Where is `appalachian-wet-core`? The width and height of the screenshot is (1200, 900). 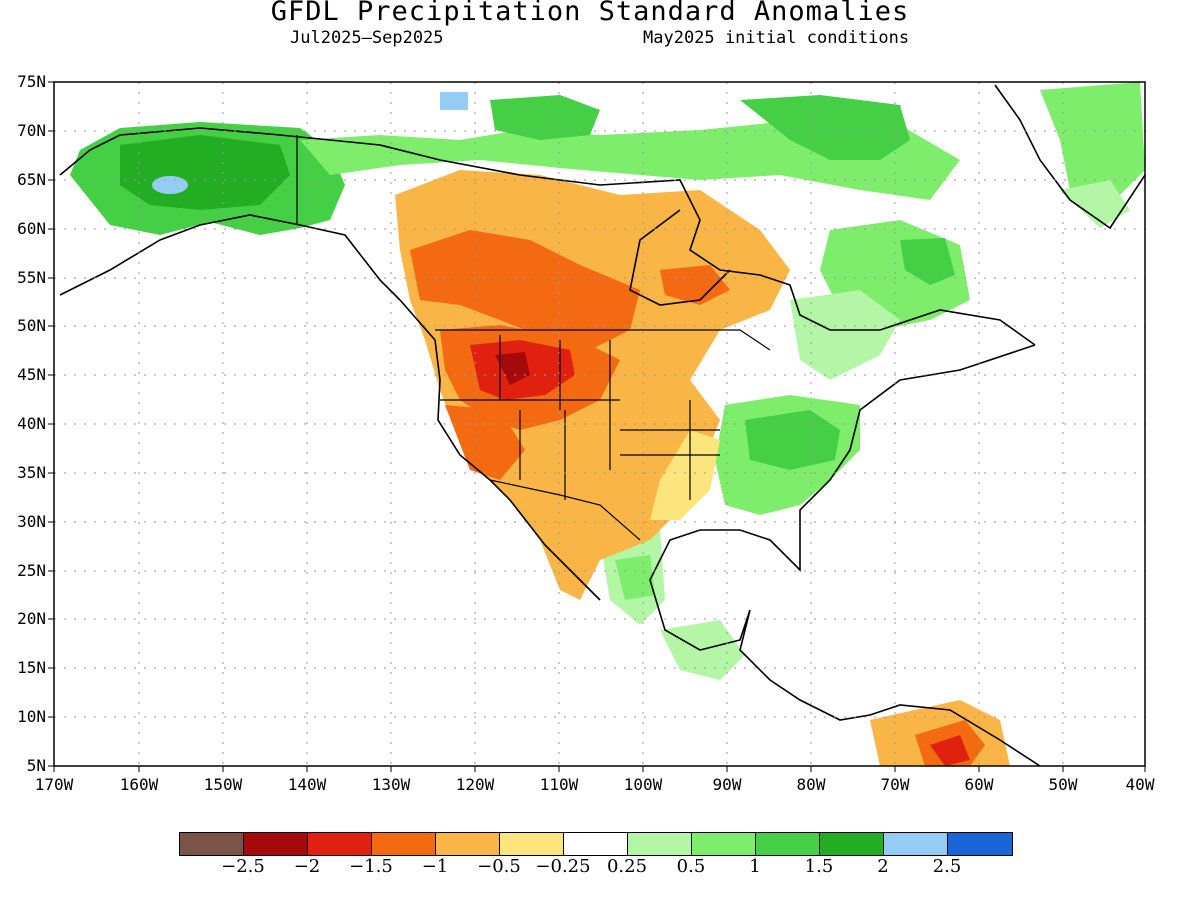
appalachian-wet-core is located at coordinates (792, 440).